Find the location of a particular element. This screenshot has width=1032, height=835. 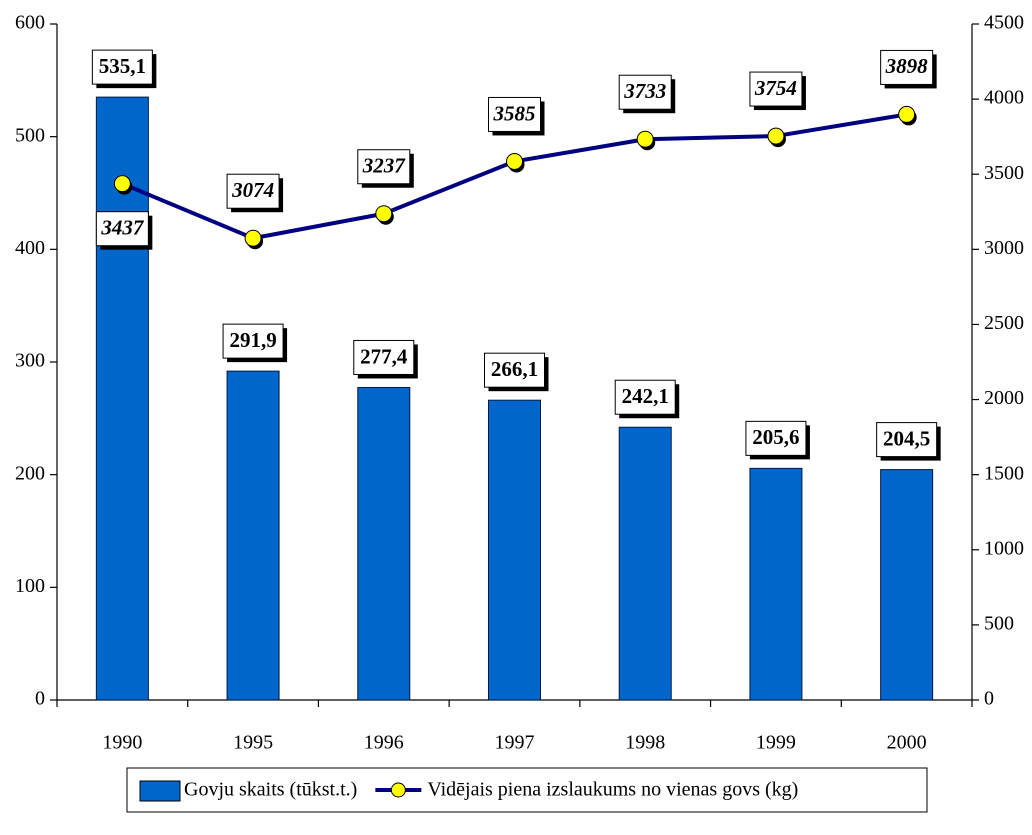

x-tick-label: 1998 is located at coordinates (645, 743).